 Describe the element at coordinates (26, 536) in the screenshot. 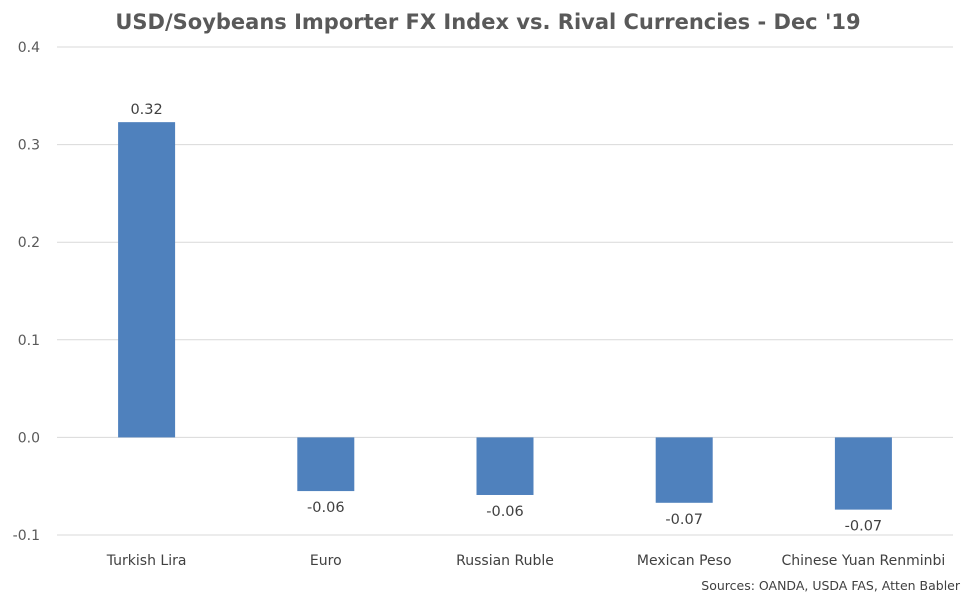

I see `y-tick-label: -0.1` at that location.